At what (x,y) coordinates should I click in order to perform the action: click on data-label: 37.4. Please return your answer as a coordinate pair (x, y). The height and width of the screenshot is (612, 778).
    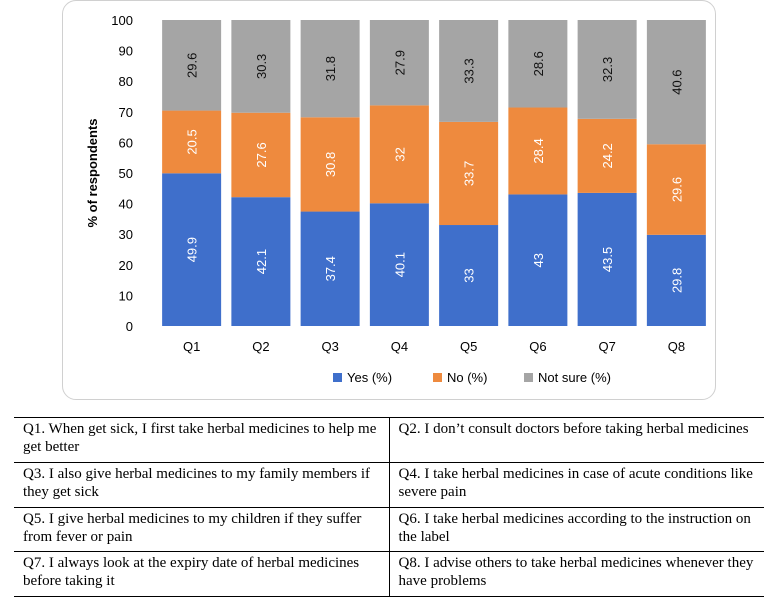
    Looking at the image, I should click on (330, 268).